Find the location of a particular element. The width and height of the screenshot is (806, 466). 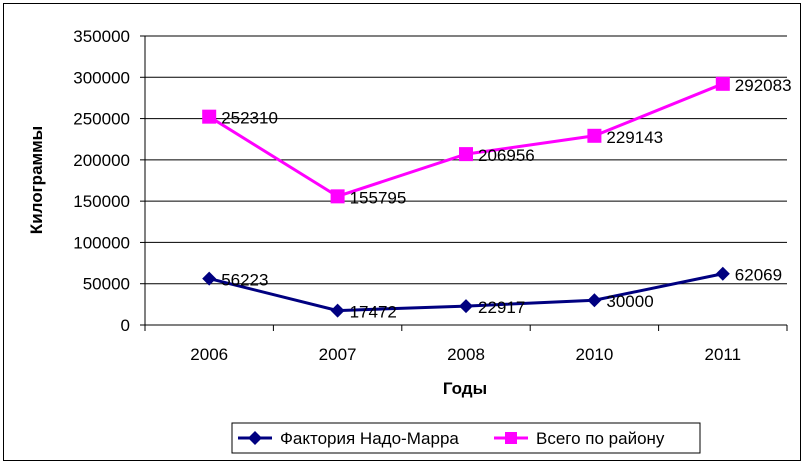

x-axis-title: Годы is located at coordinates (465, 388).